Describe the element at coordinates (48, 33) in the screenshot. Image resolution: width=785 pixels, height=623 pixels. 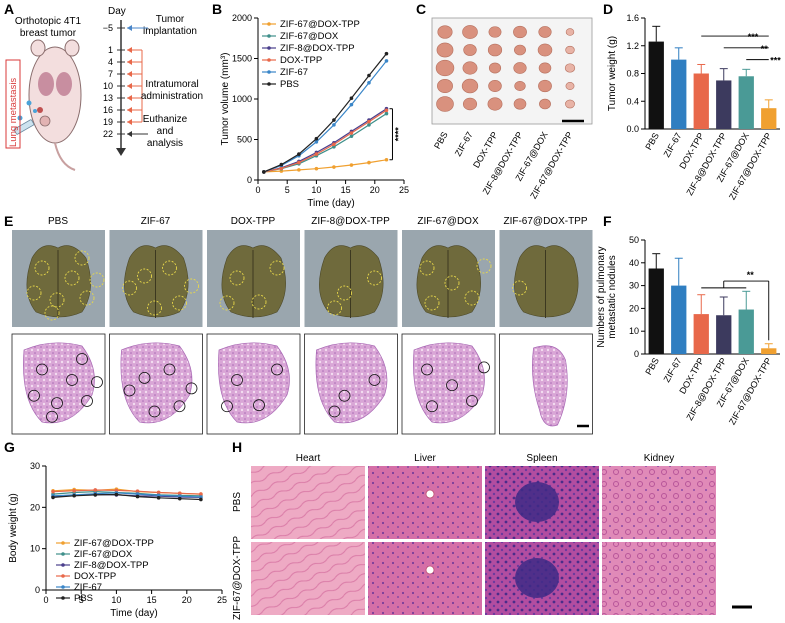
I see `panel-a-title-line2: breast tumor` at that location.